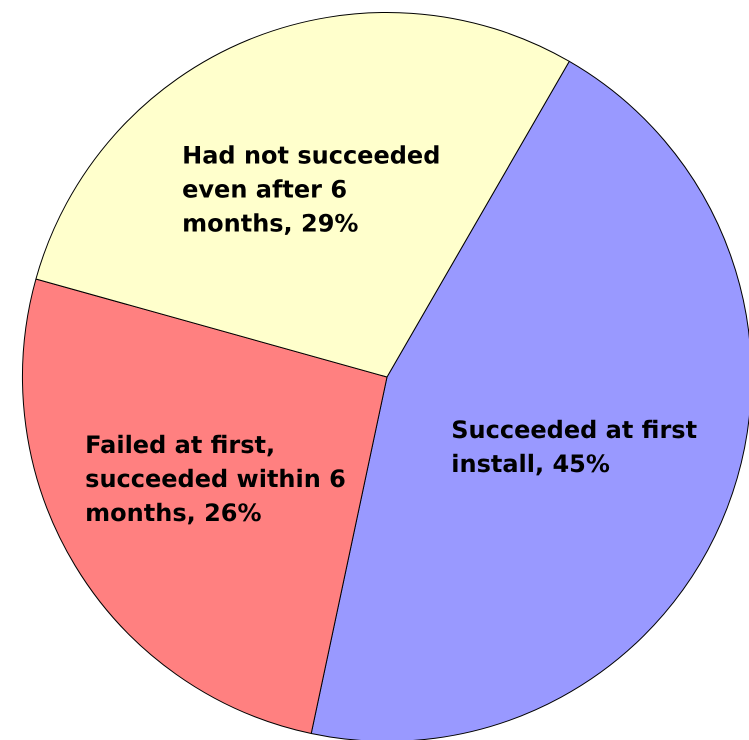 The image size is (749, 740). I want to click on slice-label: Failed at first, succeeded within 6 months, 26%, so click(215, 479).